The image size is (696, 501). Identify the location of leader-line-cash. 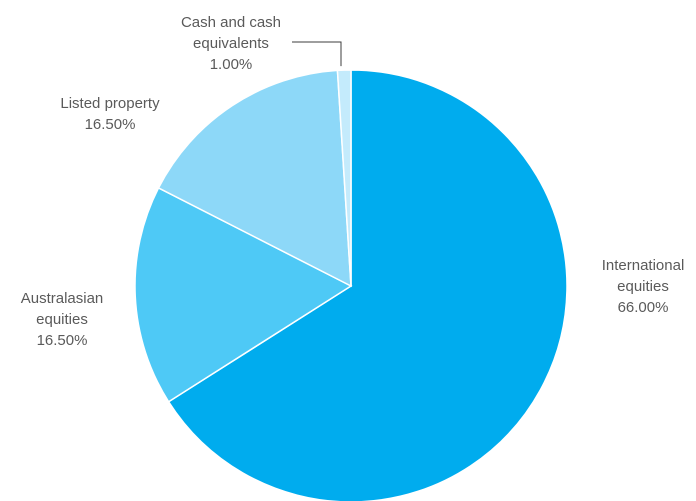
(317, 54).